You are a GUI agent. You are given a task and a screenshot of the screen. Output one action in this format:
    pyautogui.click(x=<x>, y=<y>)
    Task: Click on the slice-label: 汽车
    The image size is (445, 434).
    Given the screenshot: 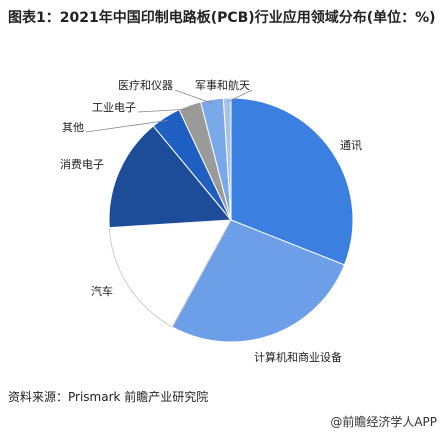 What is the action you would take?
    pyautogui.click(x=102, y=291)
    